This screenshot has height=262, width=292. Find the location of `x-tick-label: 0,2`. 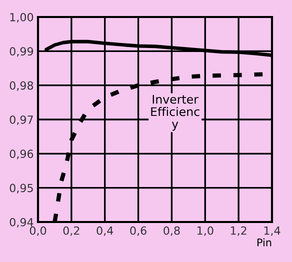

x-tick-label: 0,2 is located at coordinates (71, 231).